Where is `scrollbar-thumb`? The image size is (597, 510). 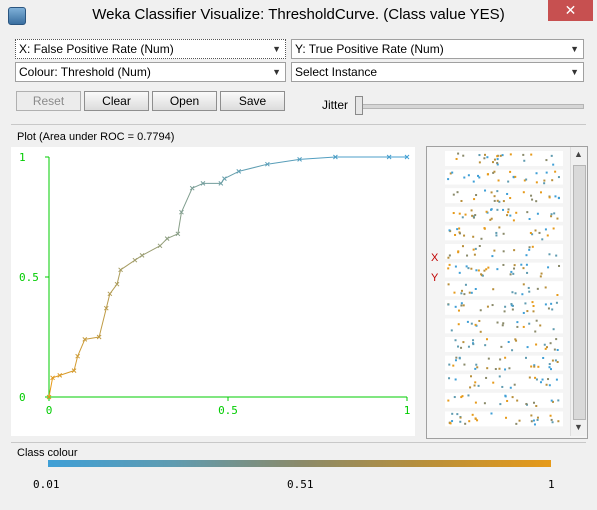
scrollbar-thumb is located at coordinates (579, 292).